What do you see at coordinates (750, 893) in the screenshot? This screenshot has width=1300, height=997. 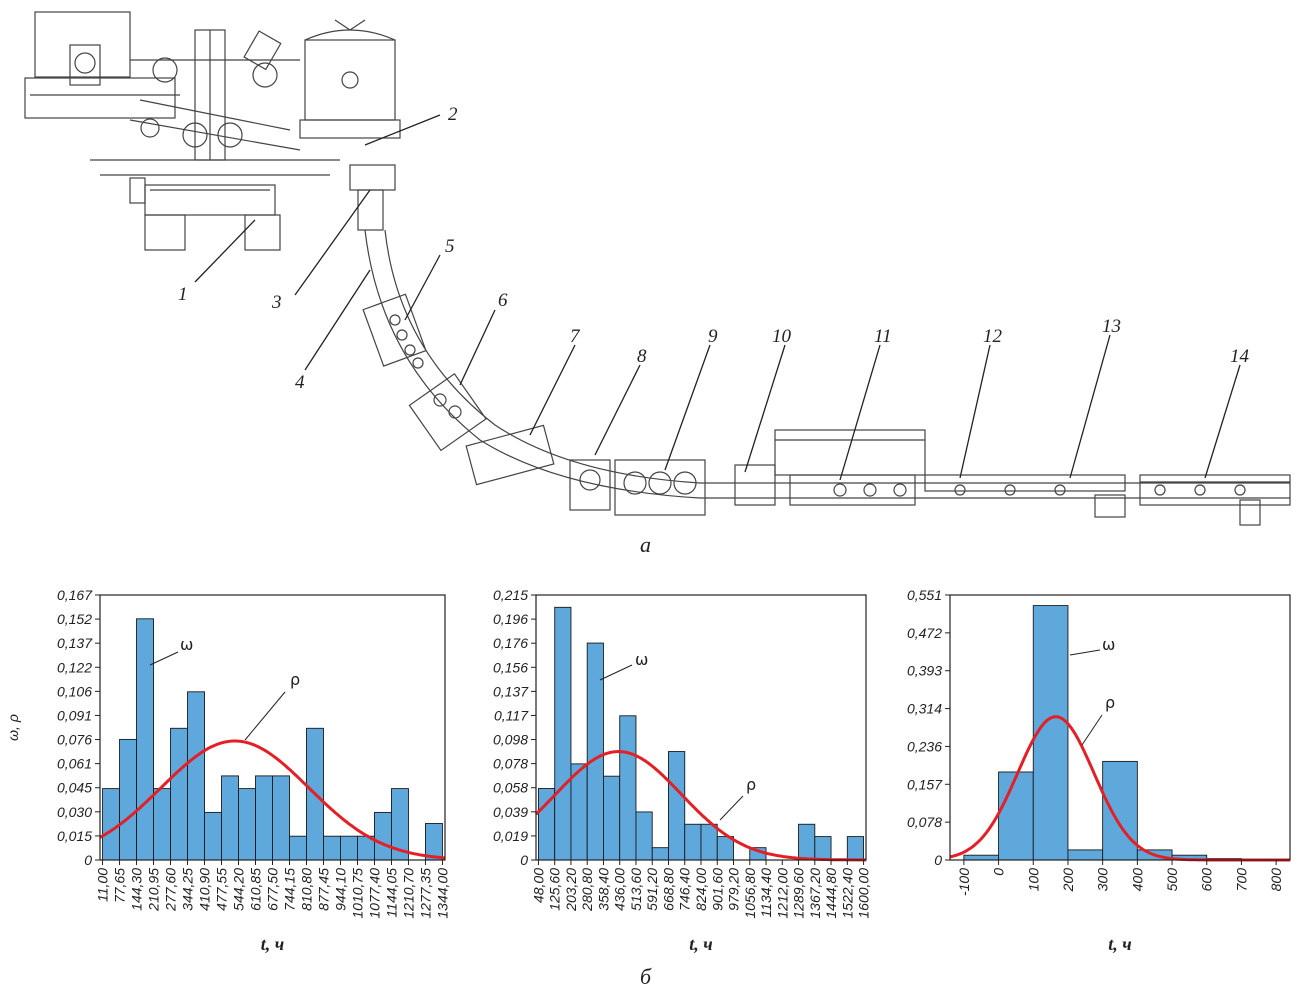 I see `x-tick-label: 1056,80` at bounding box center [750, 893].